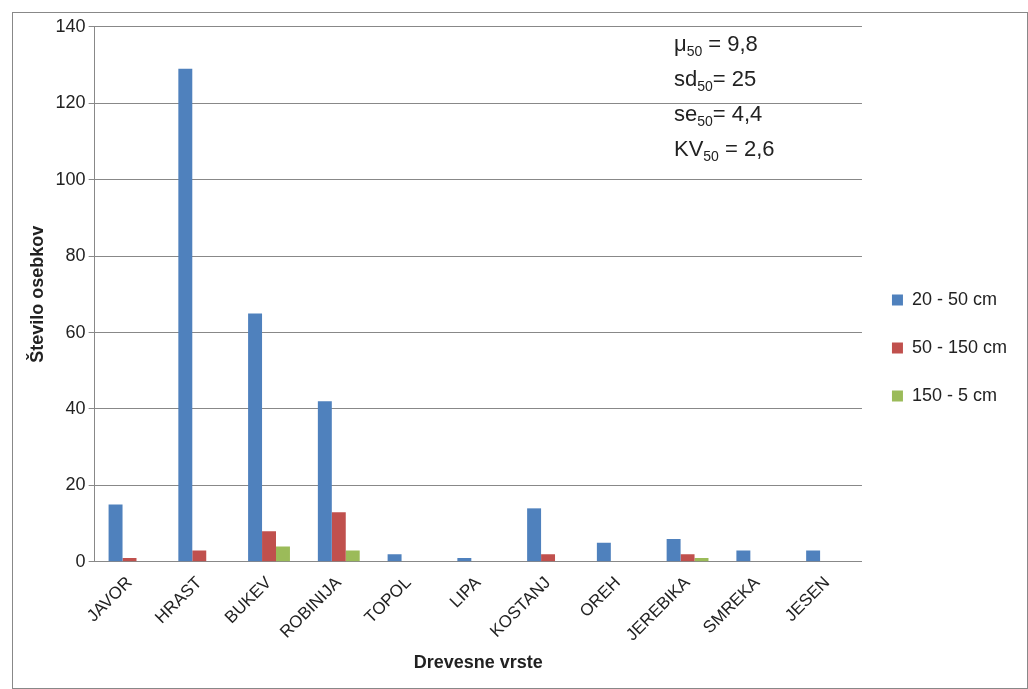  I want to click on y-axis-title: Število osebkov, so click(36, 294).